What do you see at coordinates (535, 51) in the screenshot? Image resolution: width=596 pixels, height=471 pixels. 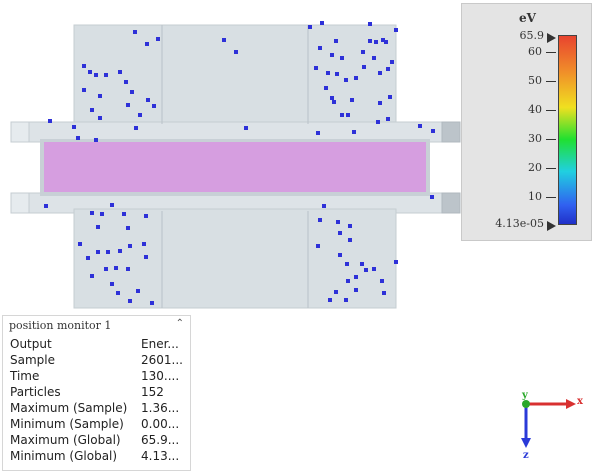 I see `colorbar-tick-label: 60` at bounding box center [535, 51].